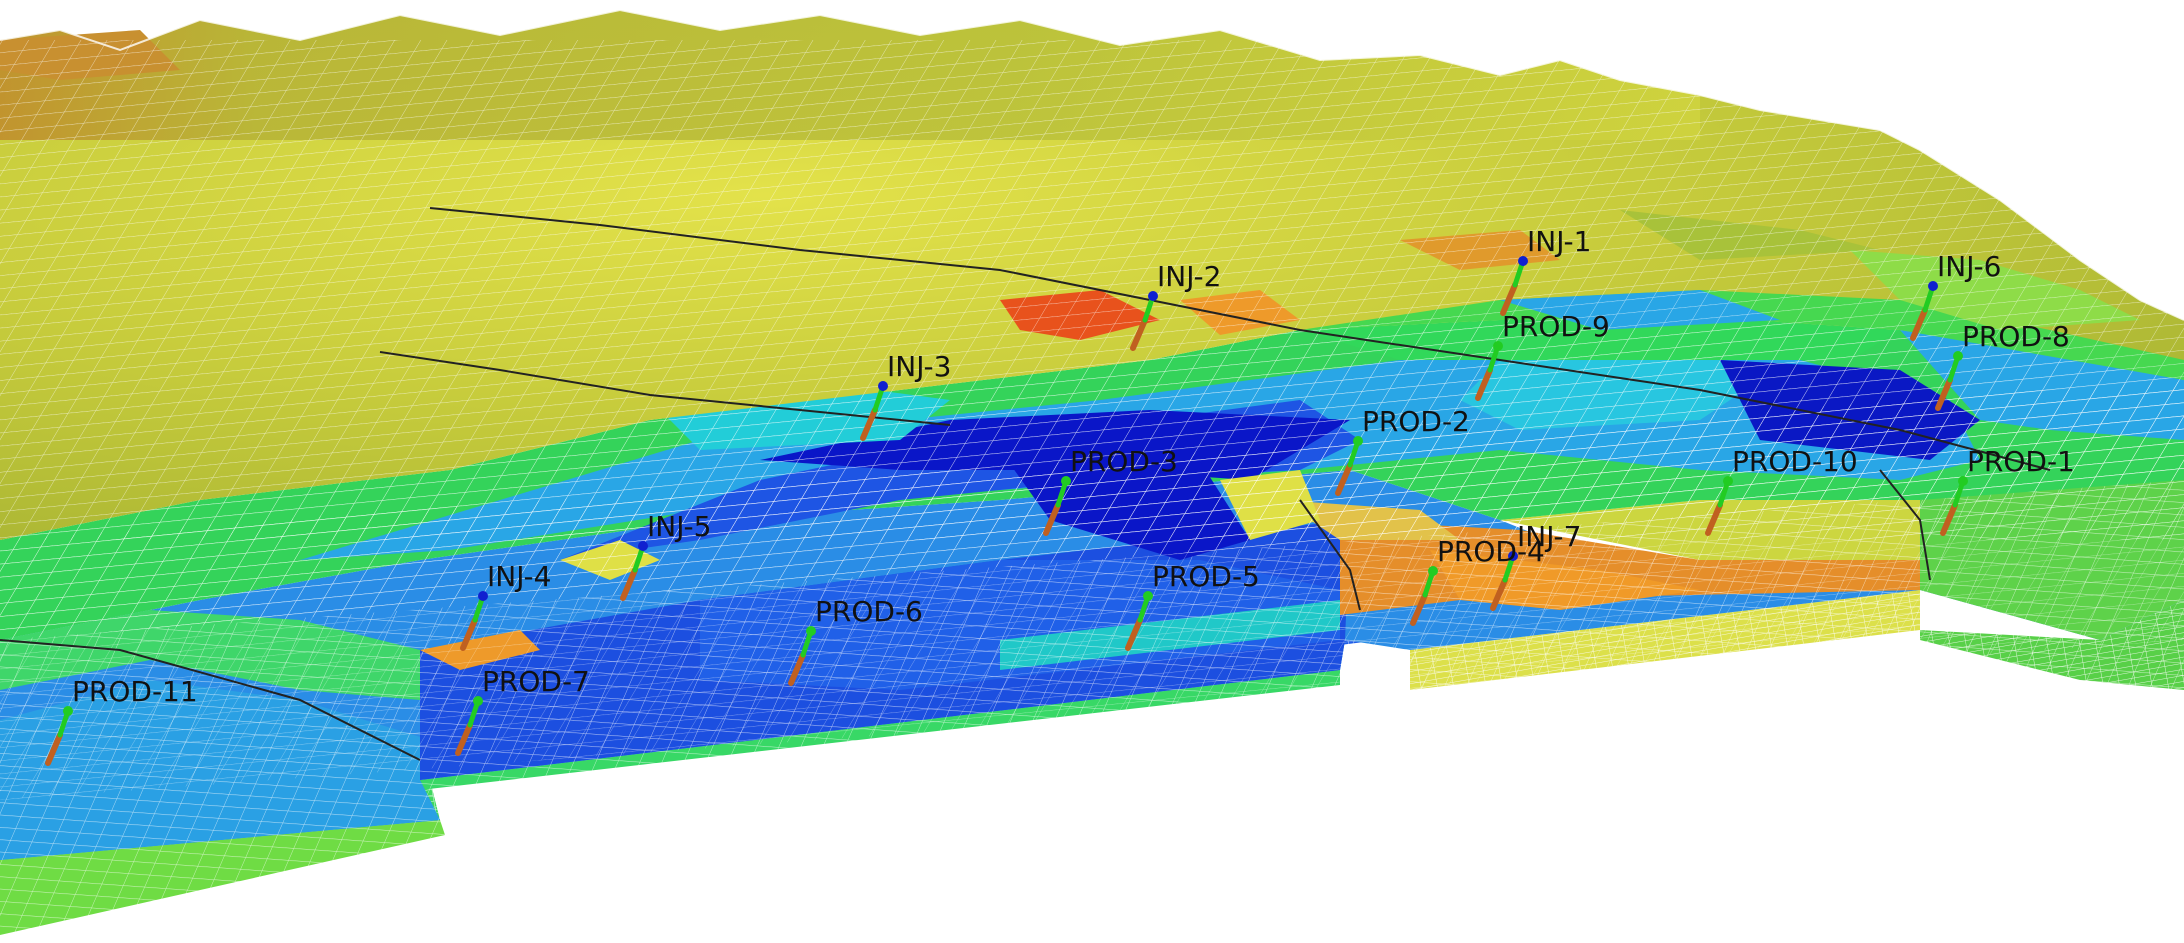 This screenshot has height=943, width=2184. I want to click on well-label: PROD-6, so click(869, 611).